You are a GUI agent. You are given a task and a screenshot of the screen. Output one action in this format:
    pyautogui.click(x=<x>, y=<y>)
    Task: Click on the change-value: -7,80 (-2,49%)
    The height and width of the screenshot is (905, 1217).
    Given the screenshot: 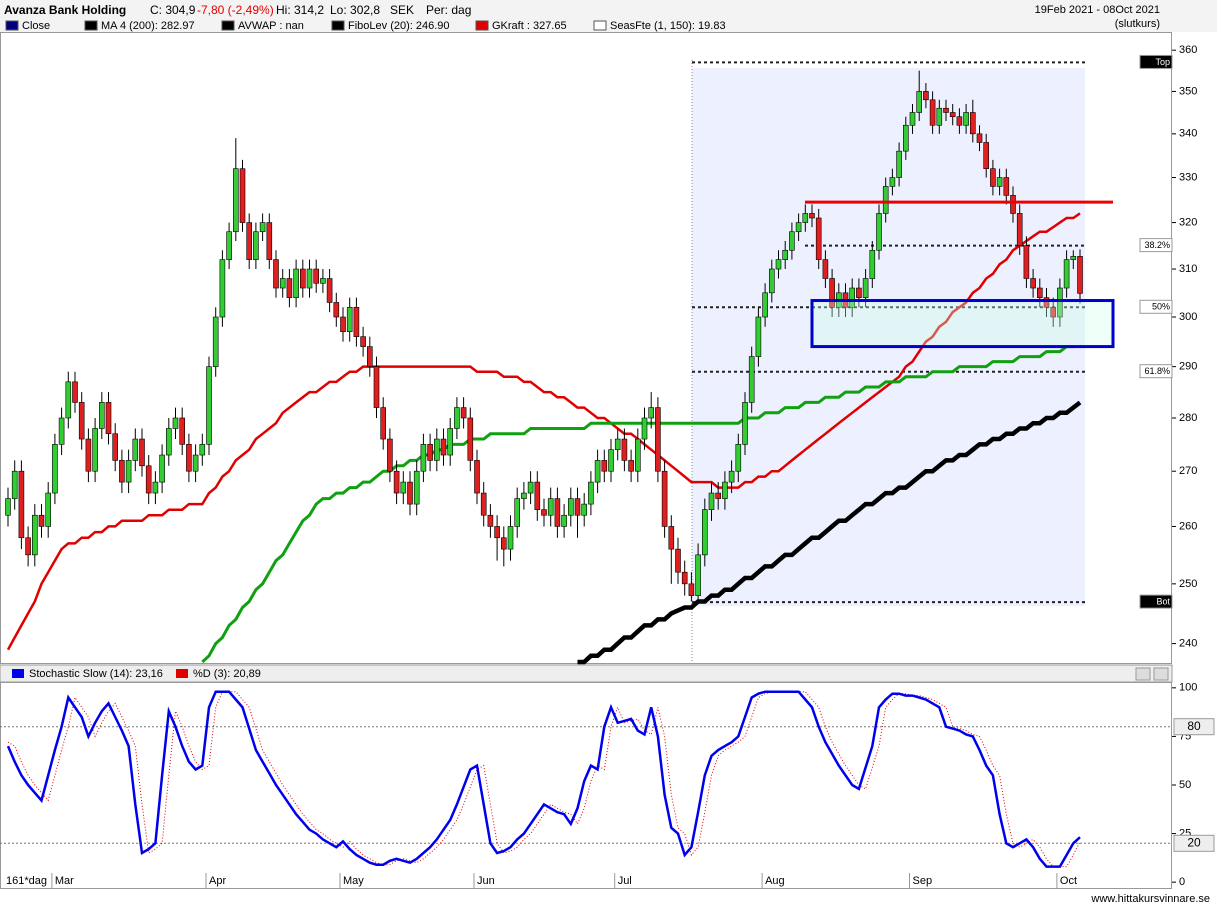 What is the action you would take?
    pyautogui.click(x=235, y=10)
    